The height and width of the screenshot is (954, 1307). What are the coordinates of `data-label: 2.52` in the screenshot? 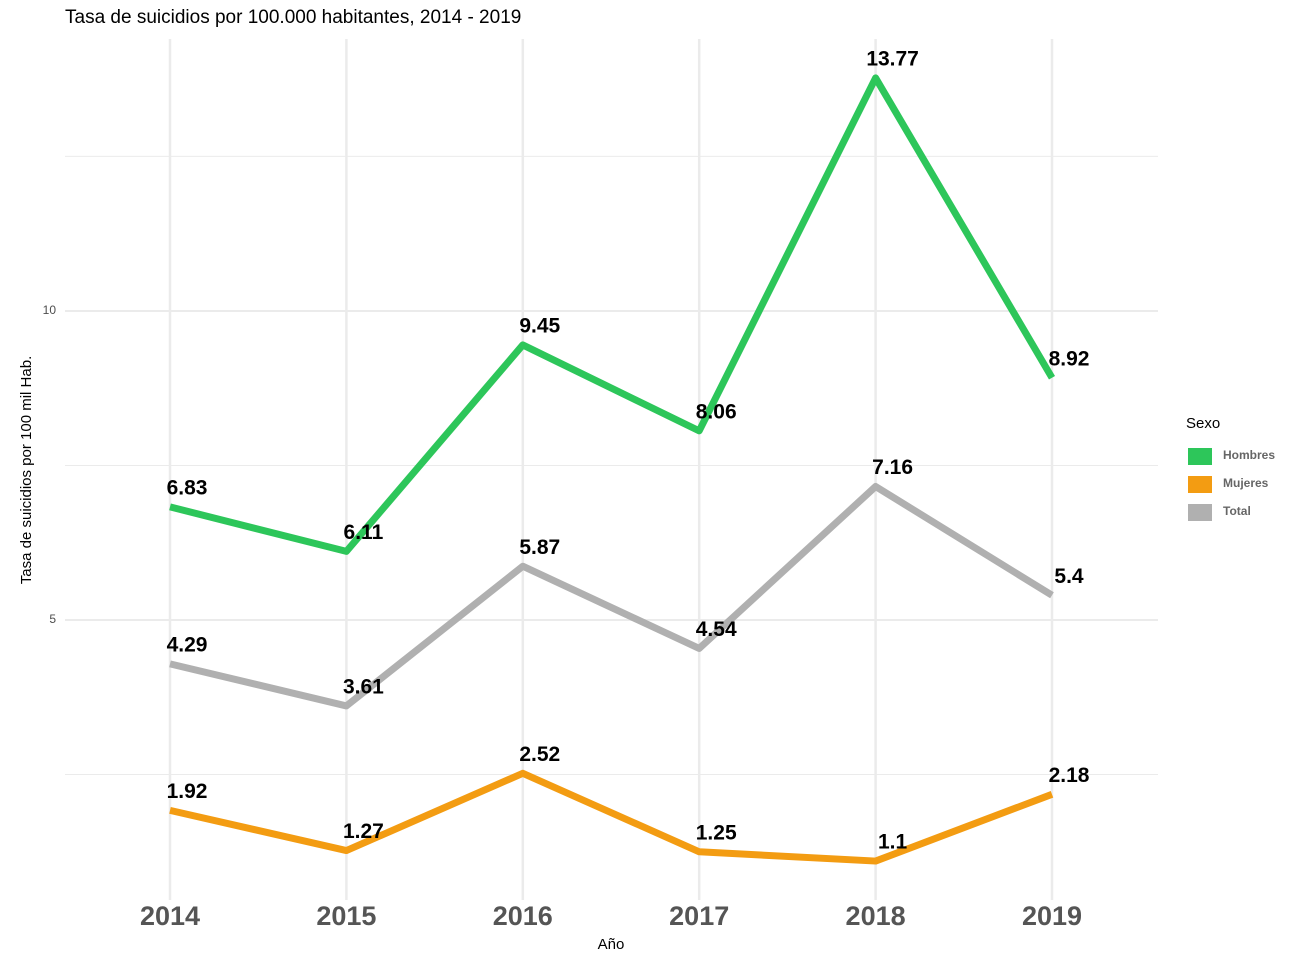 It's located at (539, 754).